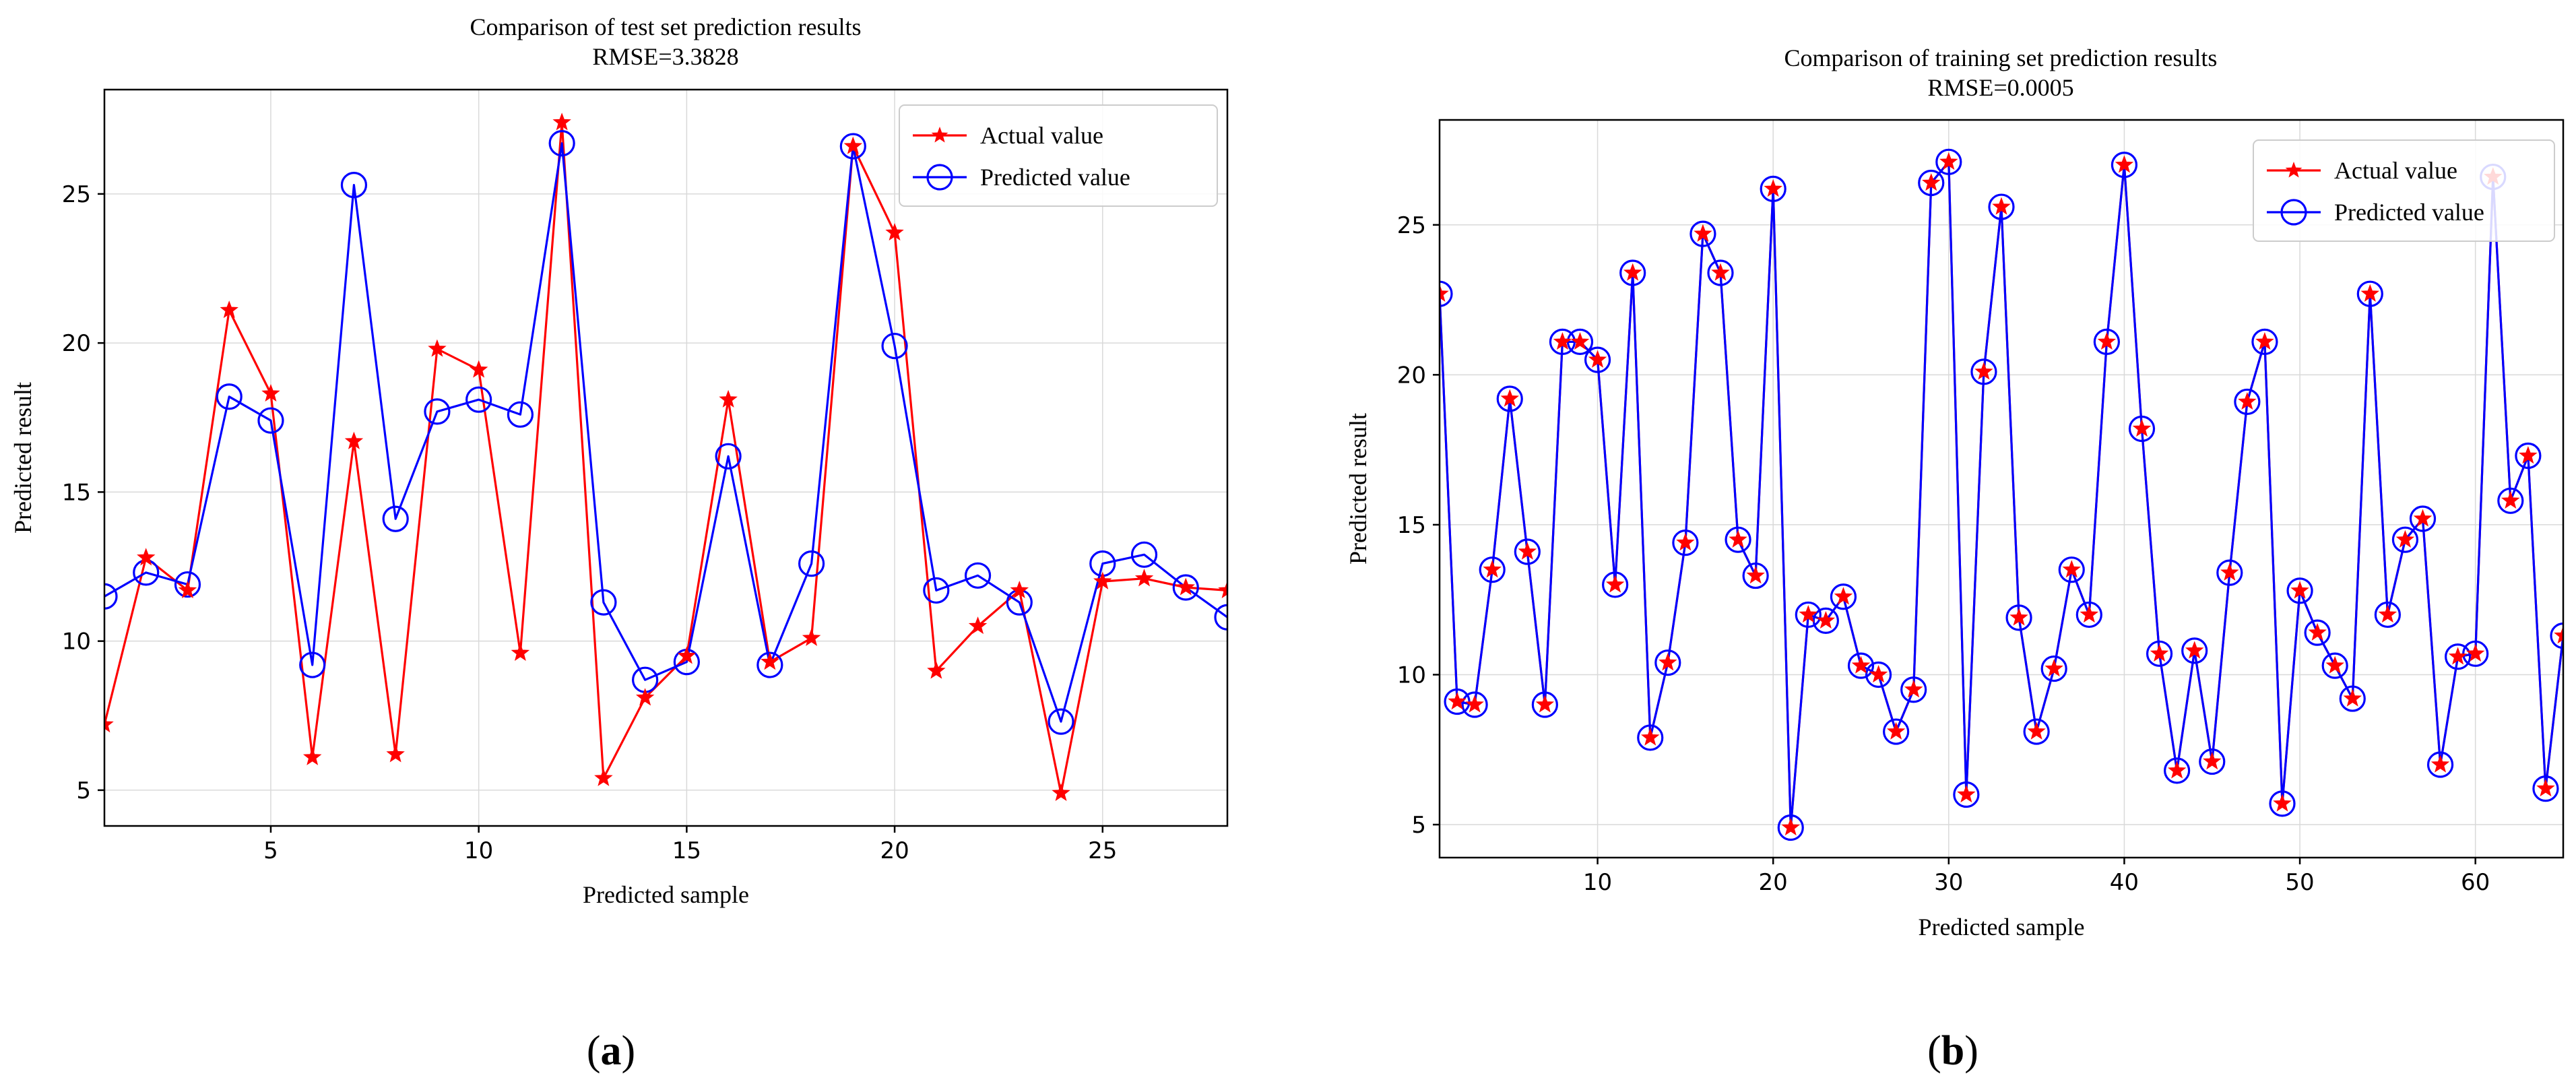  Describe the element at coordinates (611, 1051) in the screenshot. I see `caption-letter: a` at that location.